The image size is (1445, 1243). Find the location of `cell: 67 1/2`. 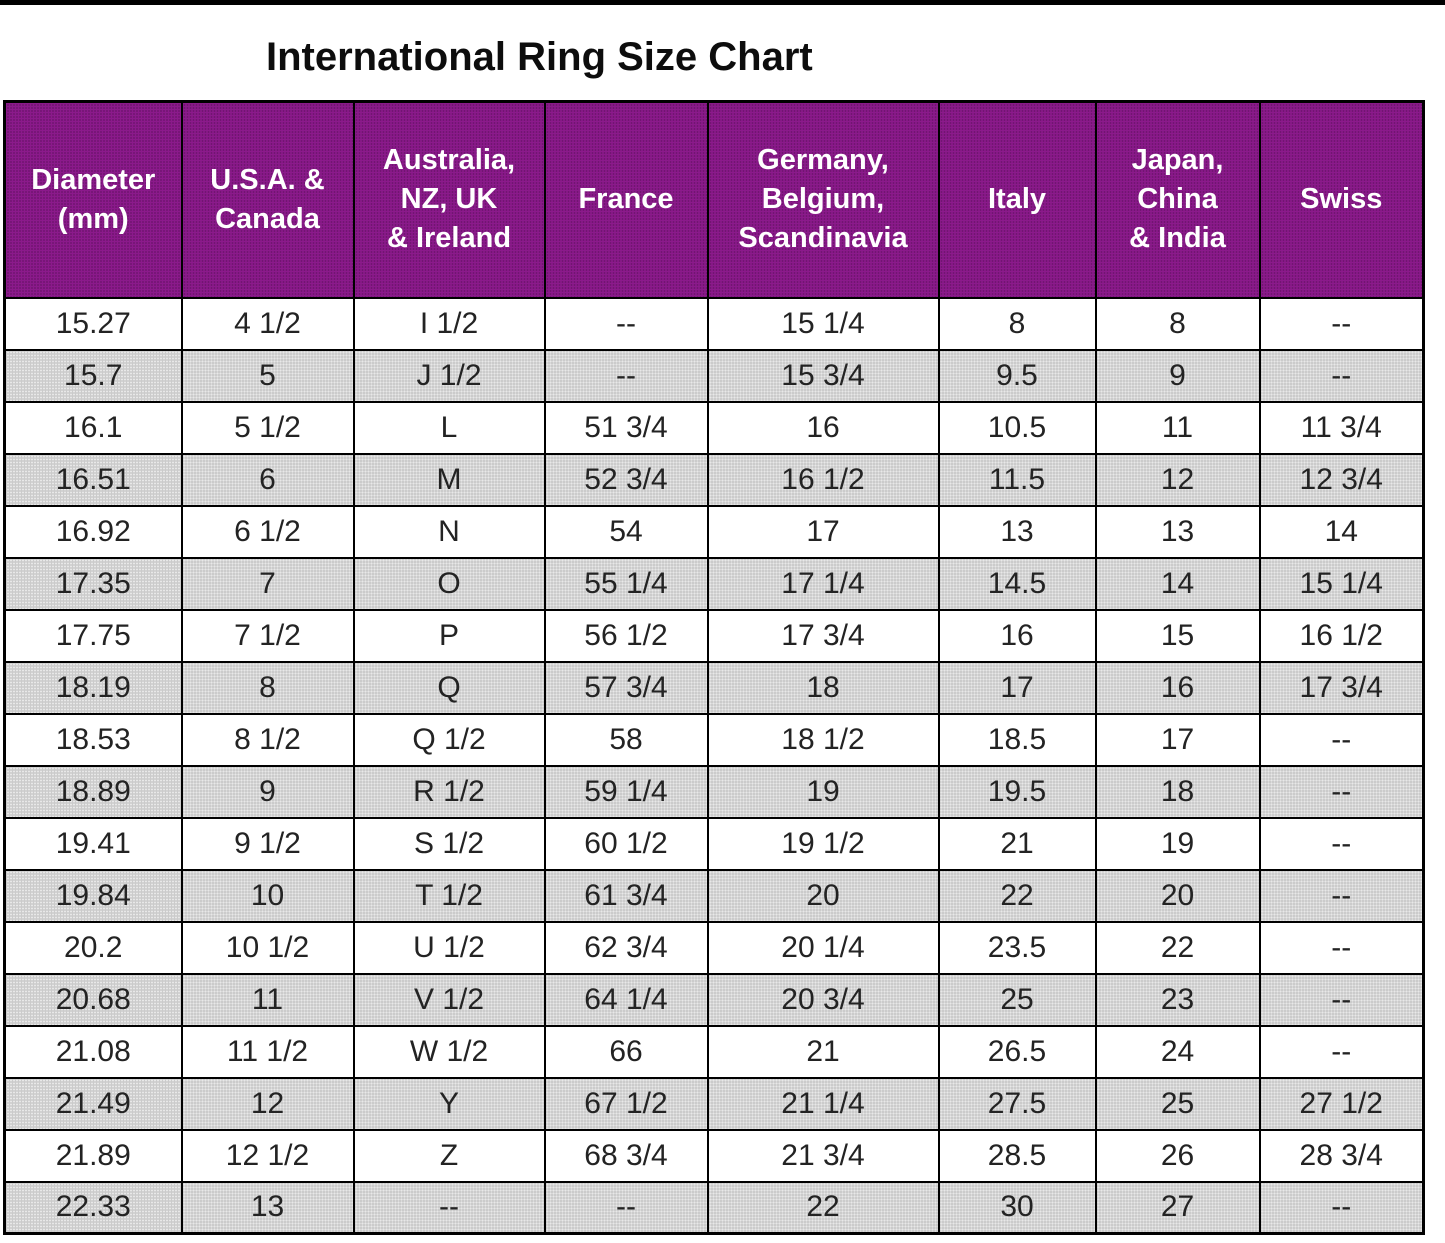

cell: 67 1/2 is located at coordinates (626, 1103).